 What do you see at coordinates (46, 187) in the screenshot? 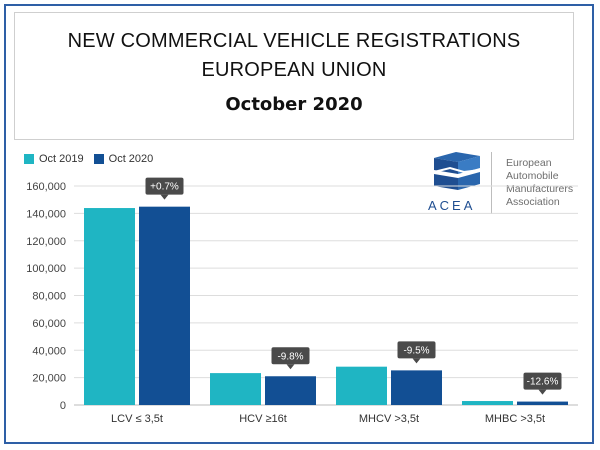
I see `y-tick-label: 160,000` at bounding box center [46, 187].